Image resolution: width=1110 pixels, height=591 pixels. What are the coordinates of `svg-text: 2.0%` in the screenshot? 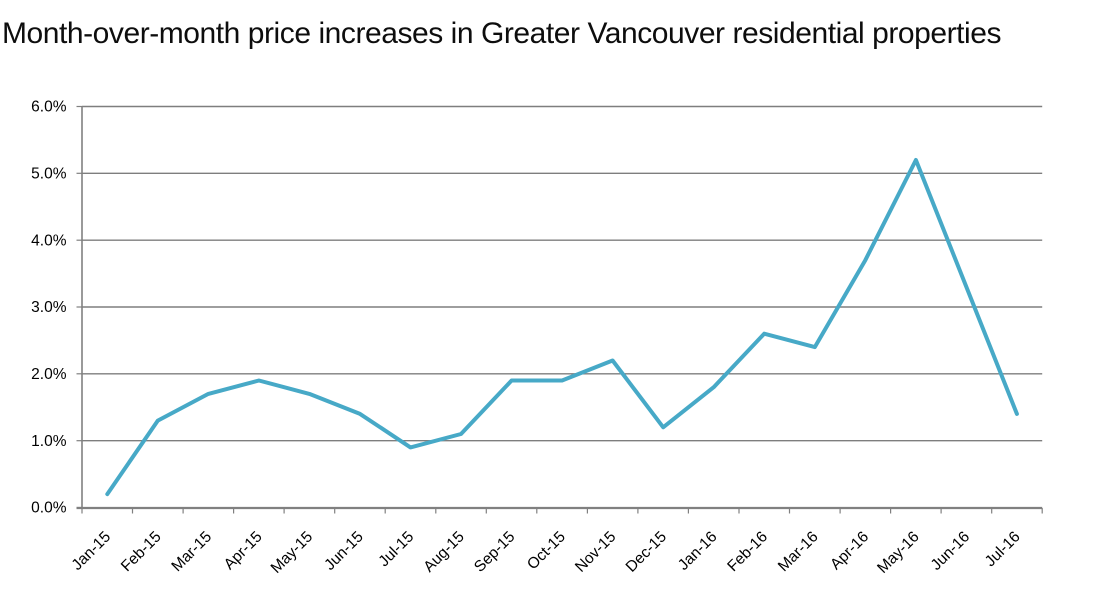 It's located at (49, 374).